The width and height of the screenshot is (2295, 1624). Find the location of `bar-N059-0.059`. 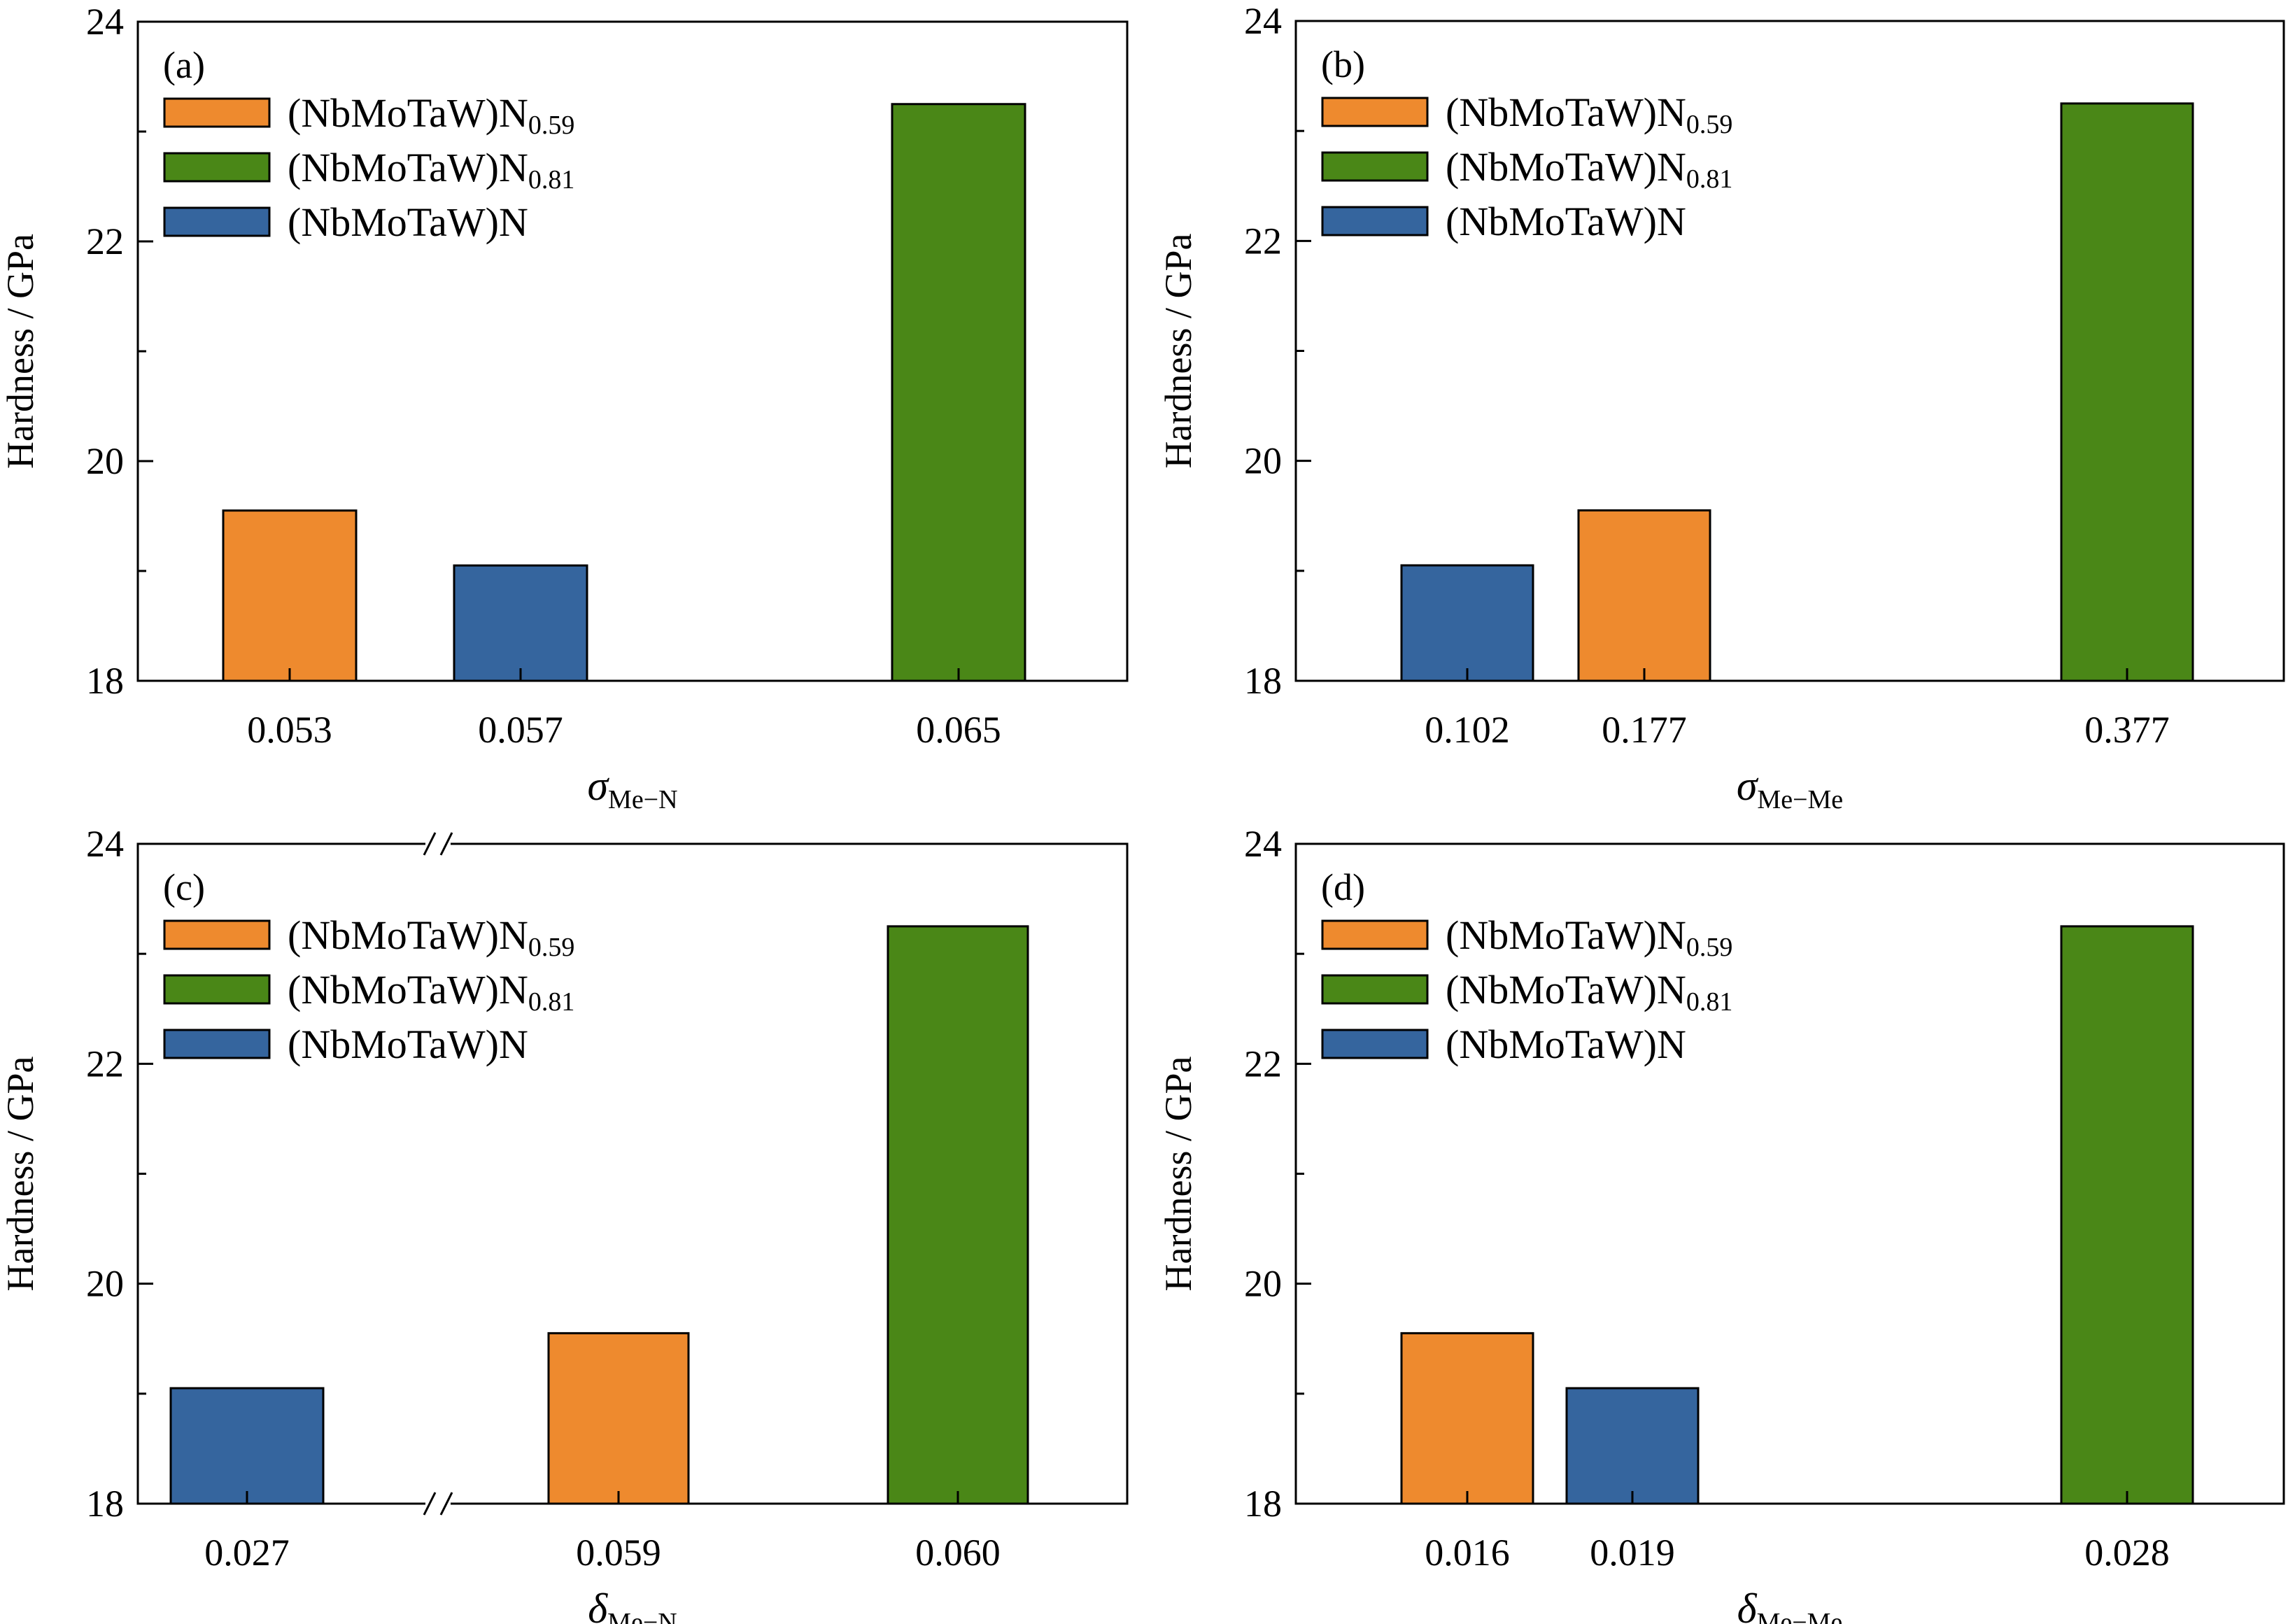

bar-N059-0.059 is located at coordinates (618, 1419).